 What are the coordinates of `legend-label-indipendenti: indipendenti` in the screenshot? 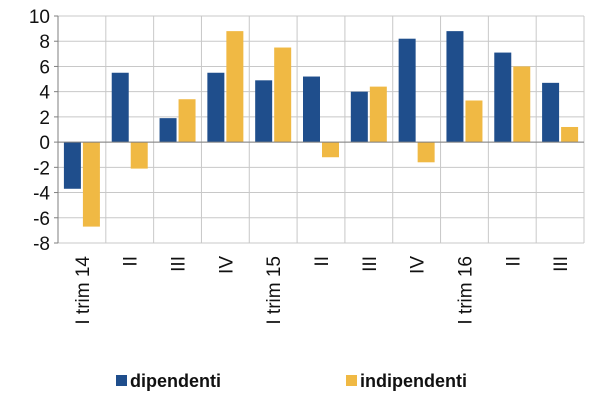 It's located at (413, 381).